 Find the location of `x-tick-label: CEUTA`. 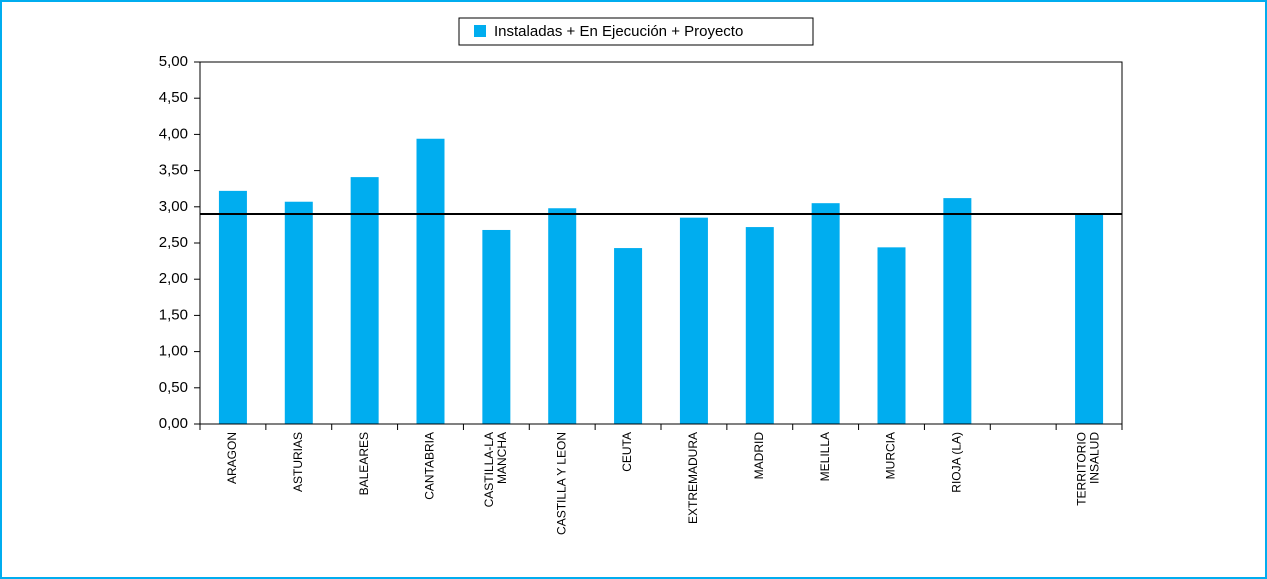

x-tick-label: CEUTA is located at coordinates (627, 452).